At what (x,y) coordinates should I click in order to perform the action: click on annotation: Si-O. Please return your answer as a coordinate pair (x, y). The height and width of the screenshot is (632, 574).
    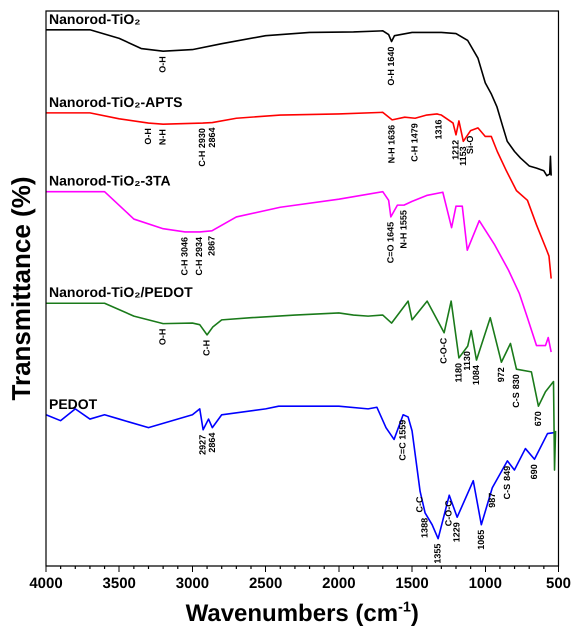
    Looking at the image, I should click on (470, 145).